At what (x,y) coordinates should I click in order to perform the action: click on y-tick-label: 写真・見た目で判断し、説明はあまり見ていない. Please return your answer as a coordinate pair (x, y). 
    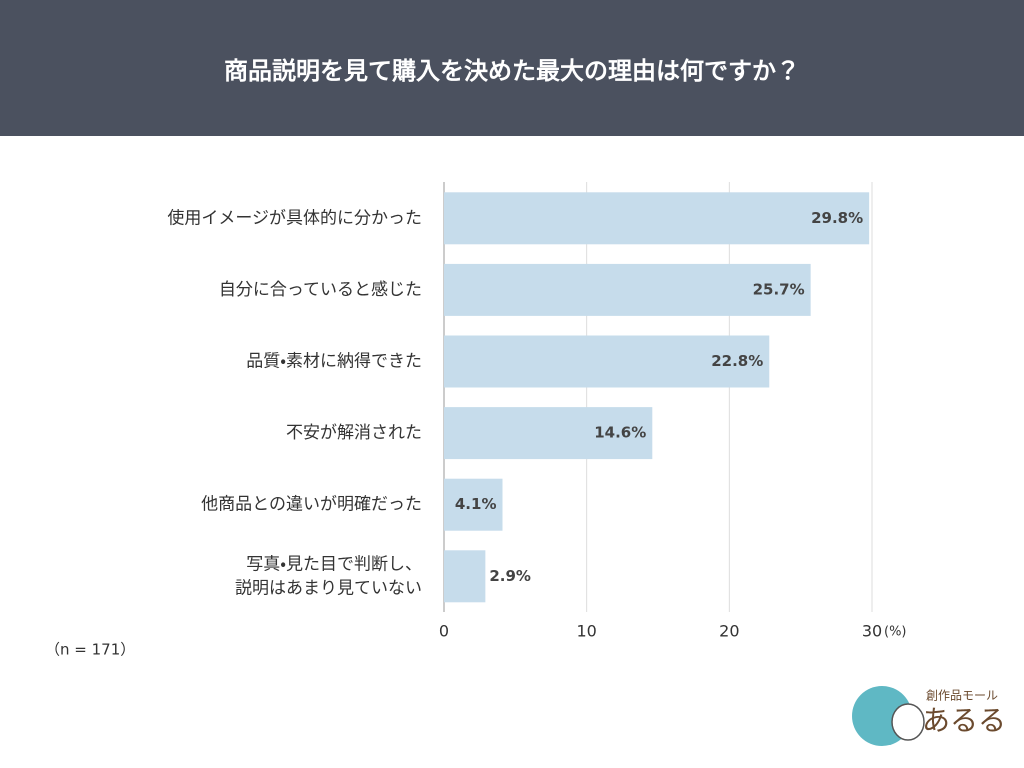
    Looking at the image, I should click on (328, 576).